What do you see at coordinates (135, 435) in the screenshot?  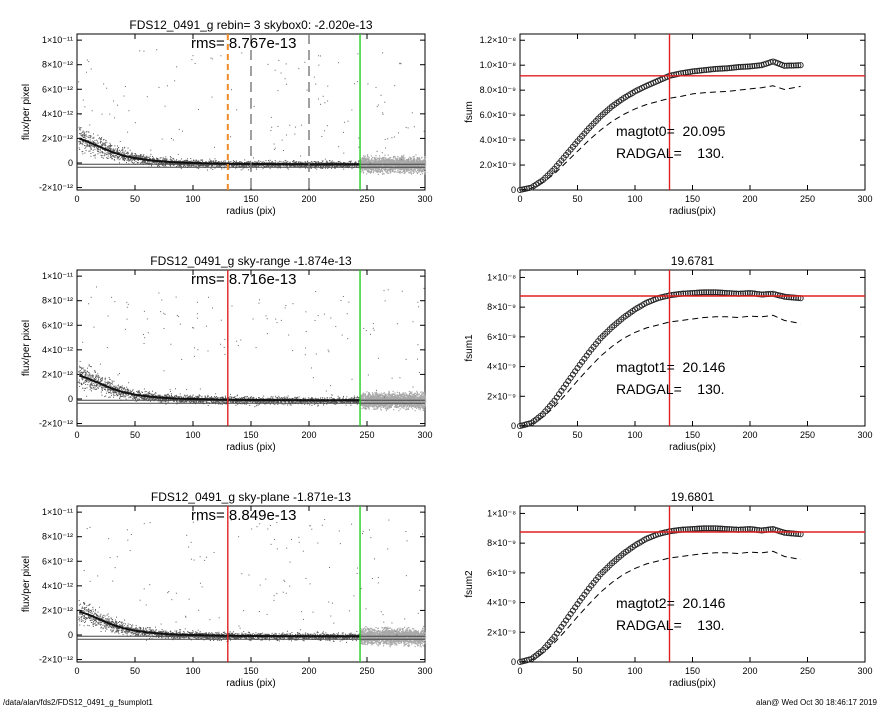 I see `x-tick-label: 50` at bounding box center [135, 435].